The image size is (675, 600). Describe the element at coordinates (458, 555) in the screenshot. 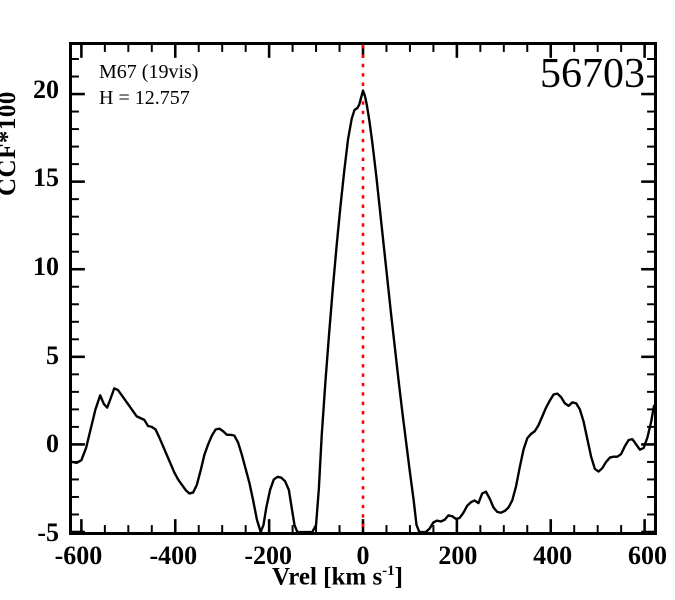

I see `x-tick-label: 200` at that location.